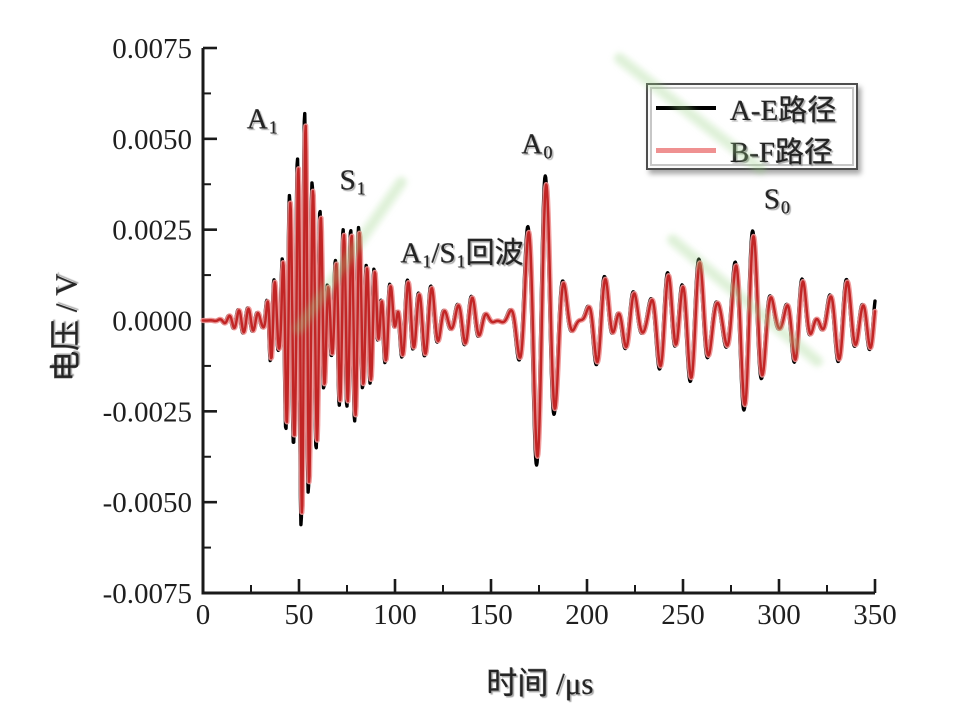 The height and width of the screenshot is (708, 955). What do you see at coordinates (491, 615) in the screenshot?
I see `x-tick-label: 150` at bounding box center [491, 615].